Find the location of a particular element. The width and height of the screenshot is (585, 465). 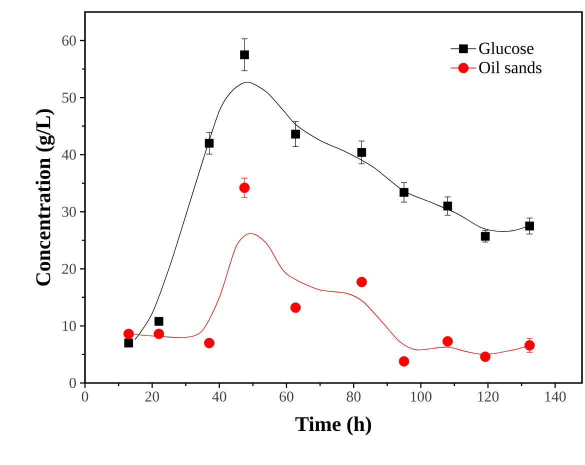

y-axis-title: Concentration (g/L) is located at coordinates (45, 197).